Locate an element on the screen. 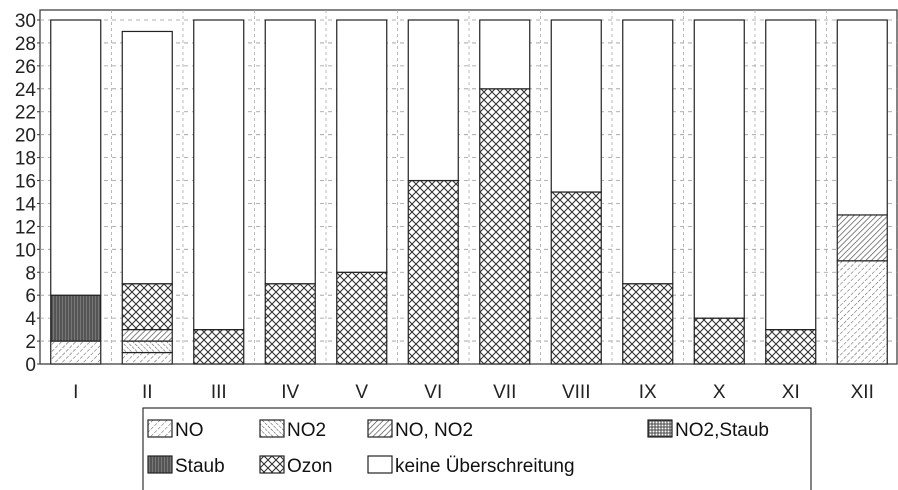  bar-segment-ozon-VII is located at coordinates (505, 226).